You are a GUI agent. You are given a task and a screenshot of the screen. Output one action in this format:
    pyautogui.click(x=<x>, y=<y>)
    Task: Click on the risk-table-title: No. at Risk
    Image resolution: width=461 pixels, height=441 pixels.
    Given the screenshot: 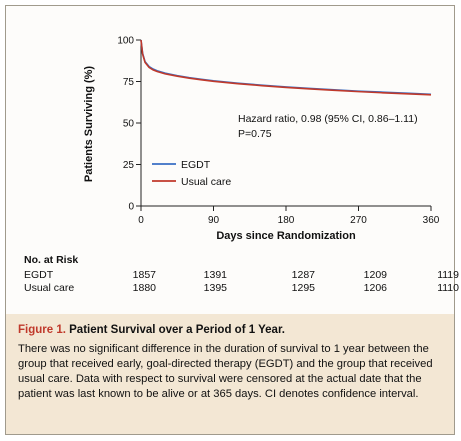 What is the action you would take?
    pyautogui.click(x=51, y=260)
    